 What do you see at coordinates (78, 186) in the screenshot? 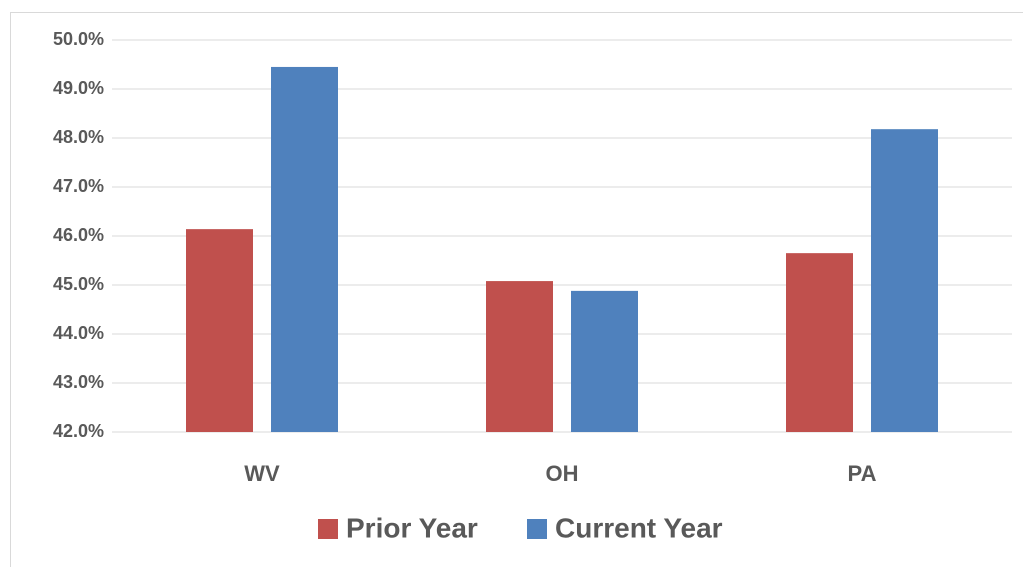
I see `y-tick-label: 47.0%` at bounding box center [78, 186].